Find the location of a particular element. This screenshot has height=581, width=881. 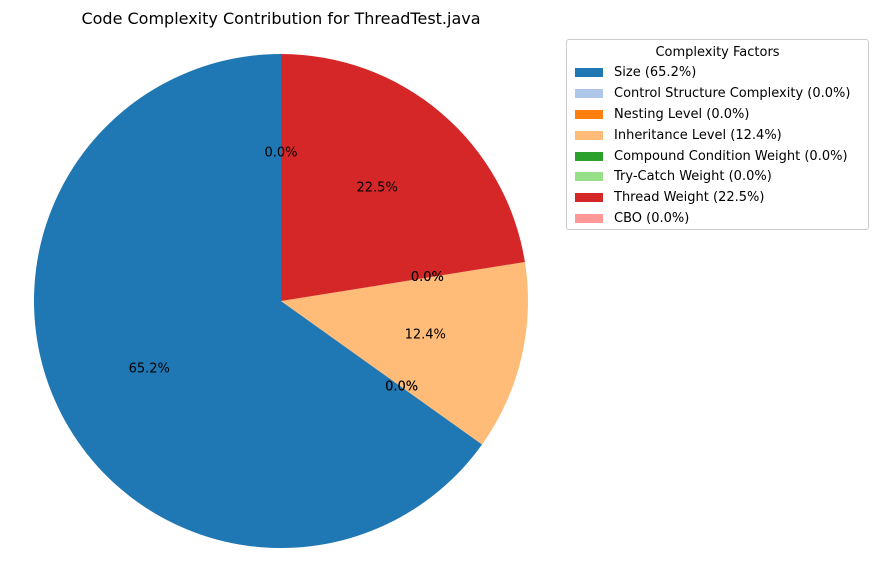

legend-item: Size (65.2%) is located at coordinates (717, 72).